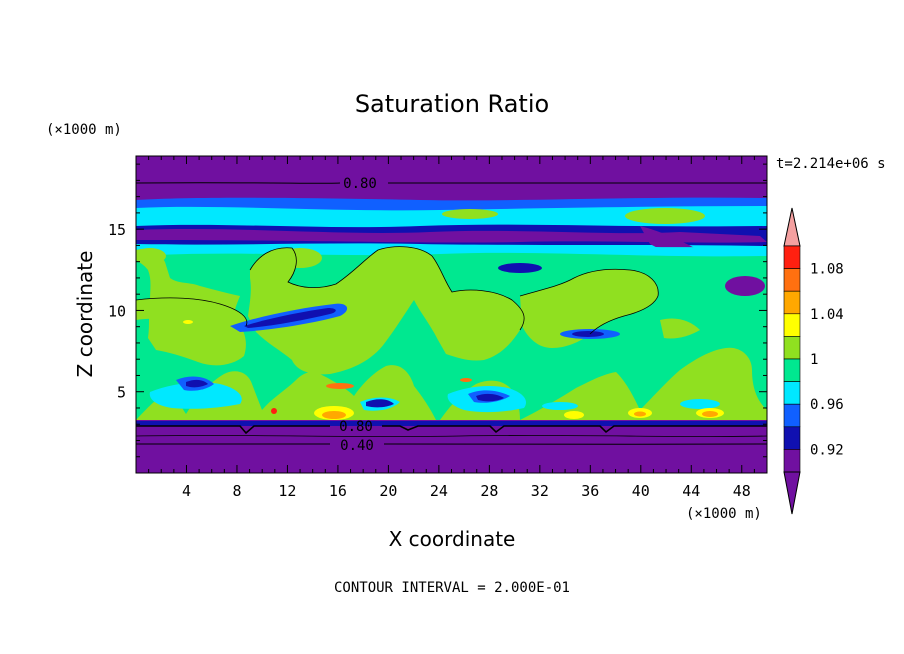 This screenshot has width=904, height=654. What do you see at coordinates (700, 404) in the screenshot?
I see `lower-cyan-spot-farright` at bounding box center [700, 404].